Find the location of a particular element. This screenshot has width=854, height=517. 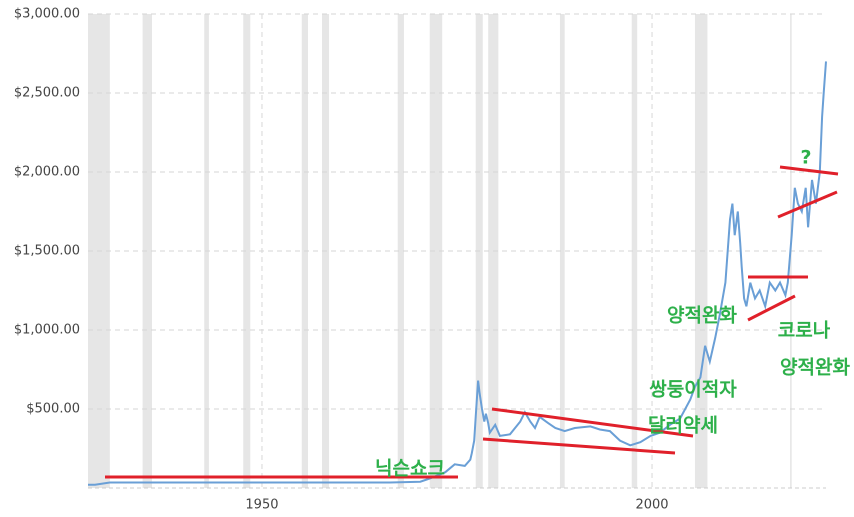

y-tick-label: $1,500.00 is located at coordinates (47, 251).